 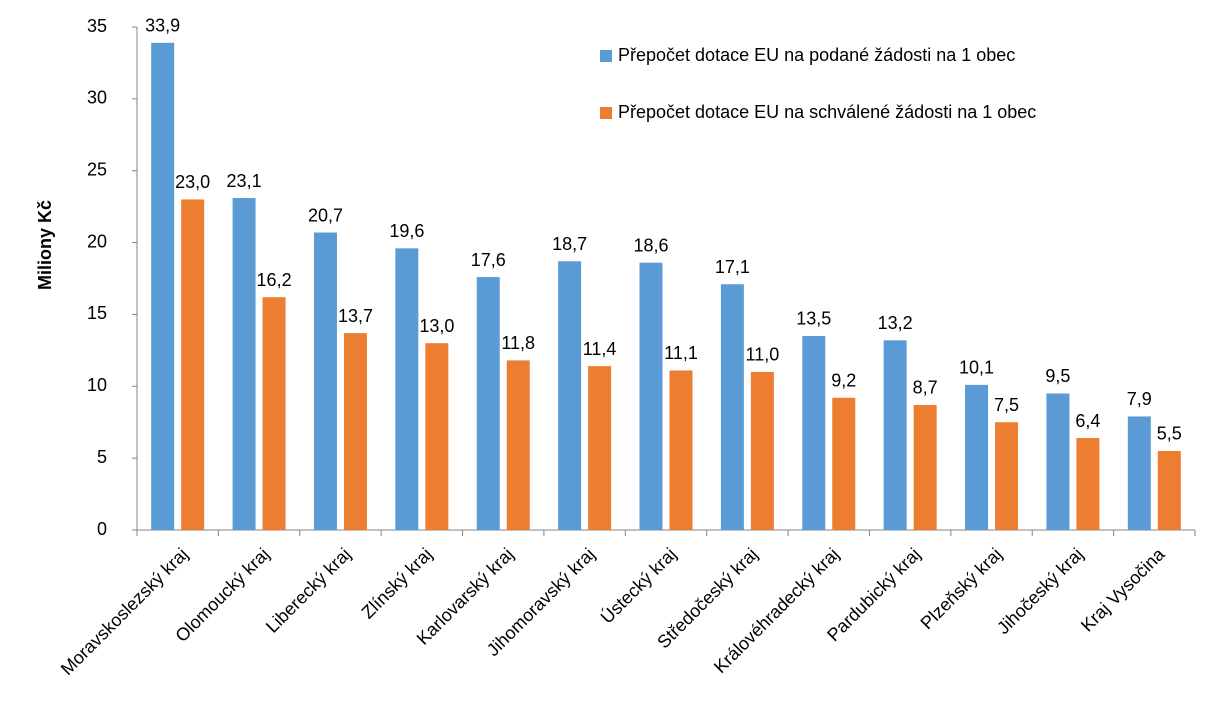 I want to click on x-tick-label: Liberecký kraj, so click(x=308, y=590).